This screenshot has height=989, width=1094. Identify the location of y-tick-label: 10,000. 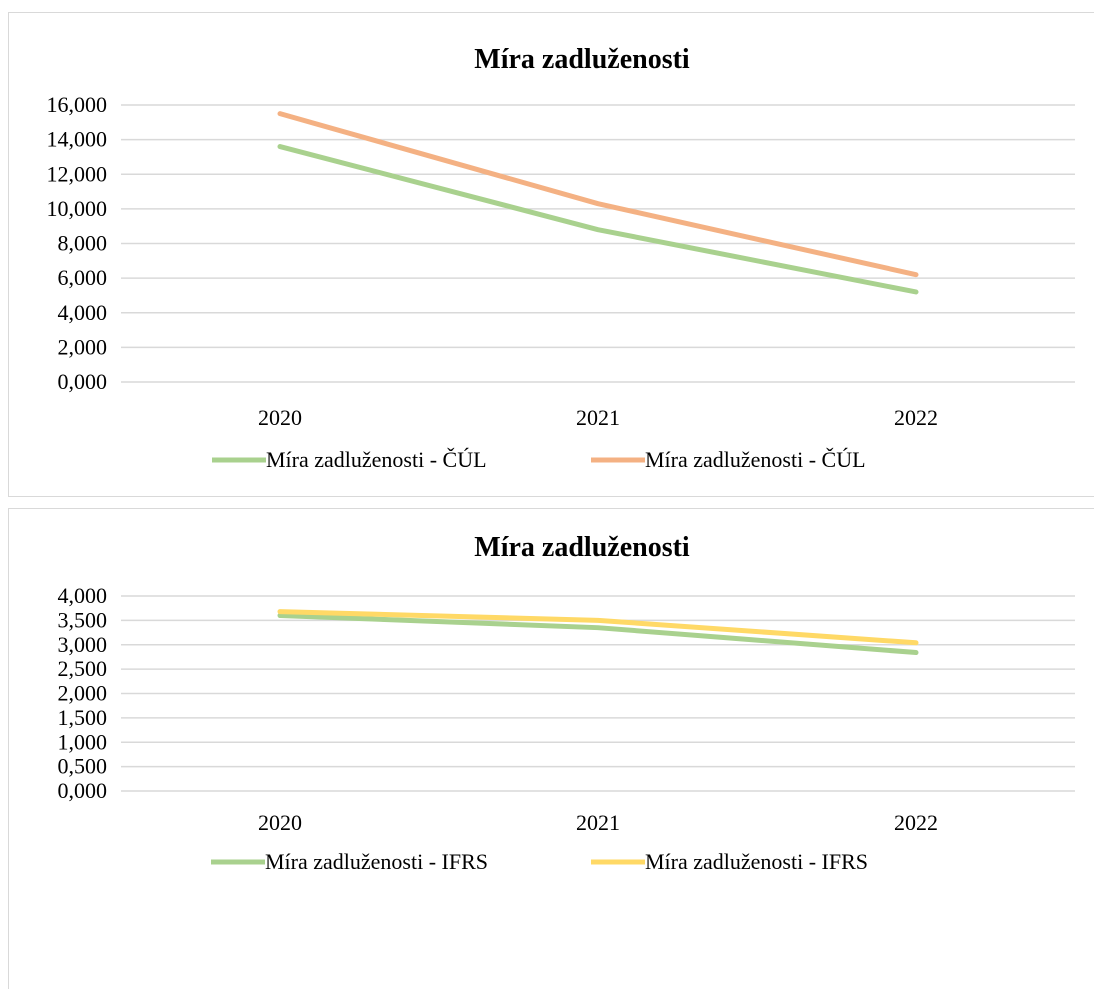
(77, 208).